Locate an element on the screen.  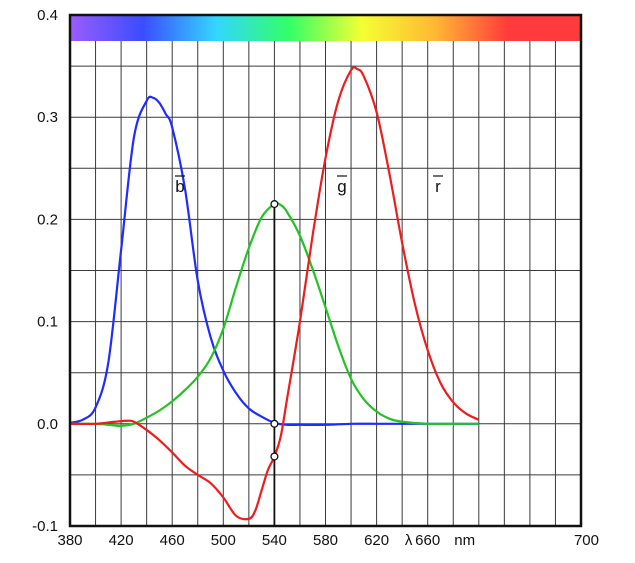
x-tick-label: 580 is located at coordinates (325, 540).